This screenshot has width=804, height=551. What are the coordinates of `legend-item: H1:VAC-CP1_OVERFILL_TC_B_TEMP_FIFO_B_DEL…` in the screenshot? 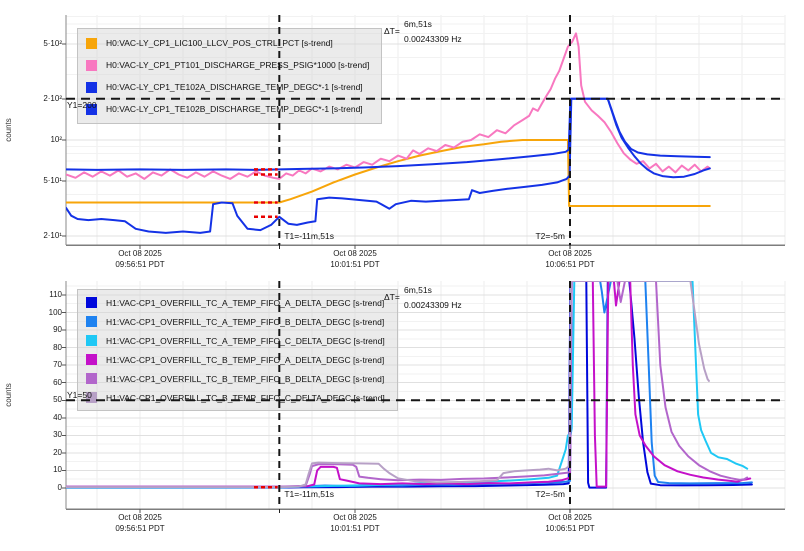 It's located at (235, 378).